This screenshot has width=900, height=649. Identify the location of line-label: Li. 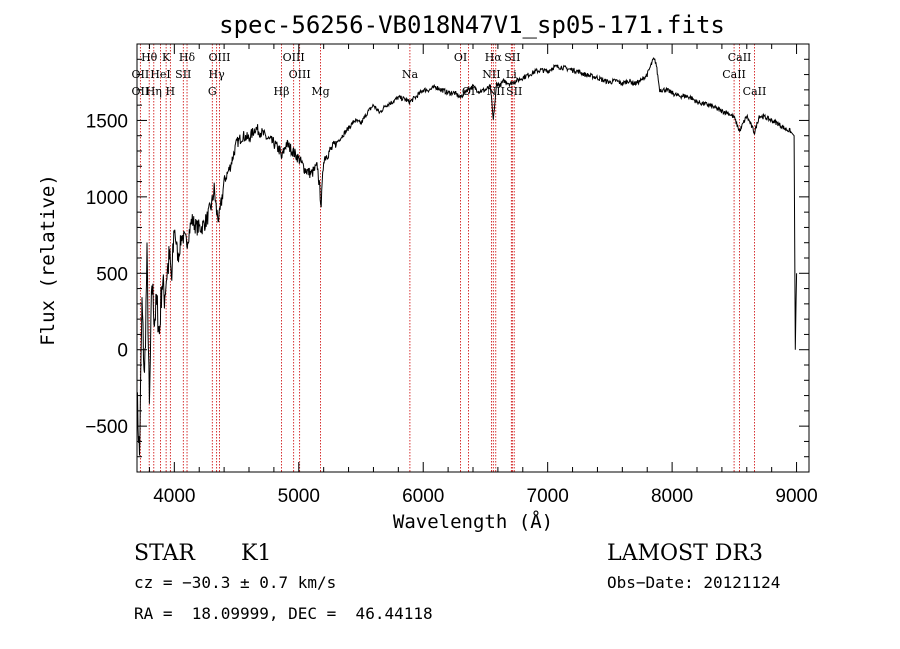
(511, 74).